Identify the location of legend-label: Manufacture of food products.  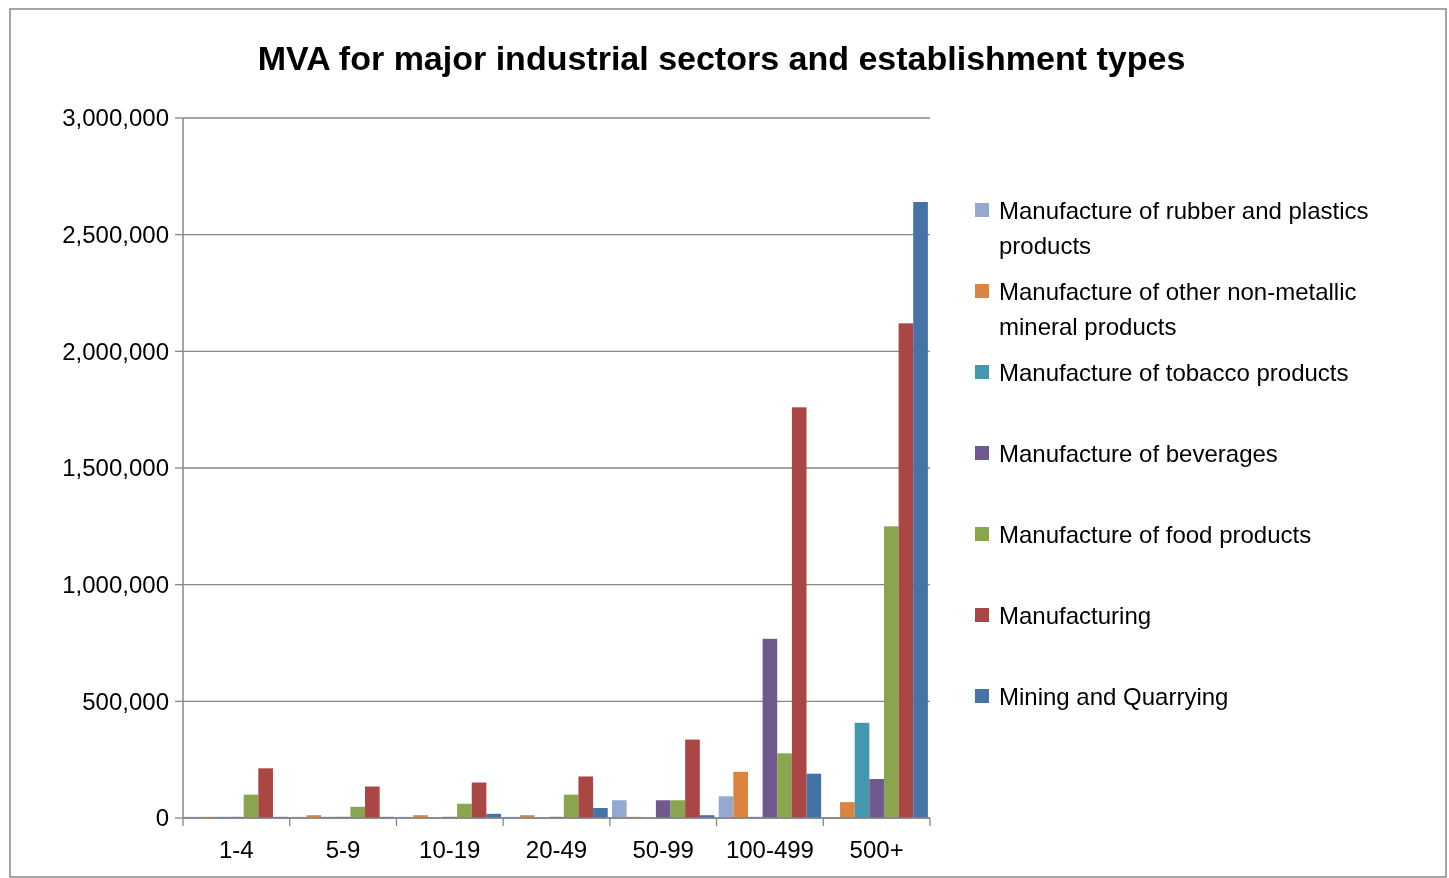
(1155, 534).